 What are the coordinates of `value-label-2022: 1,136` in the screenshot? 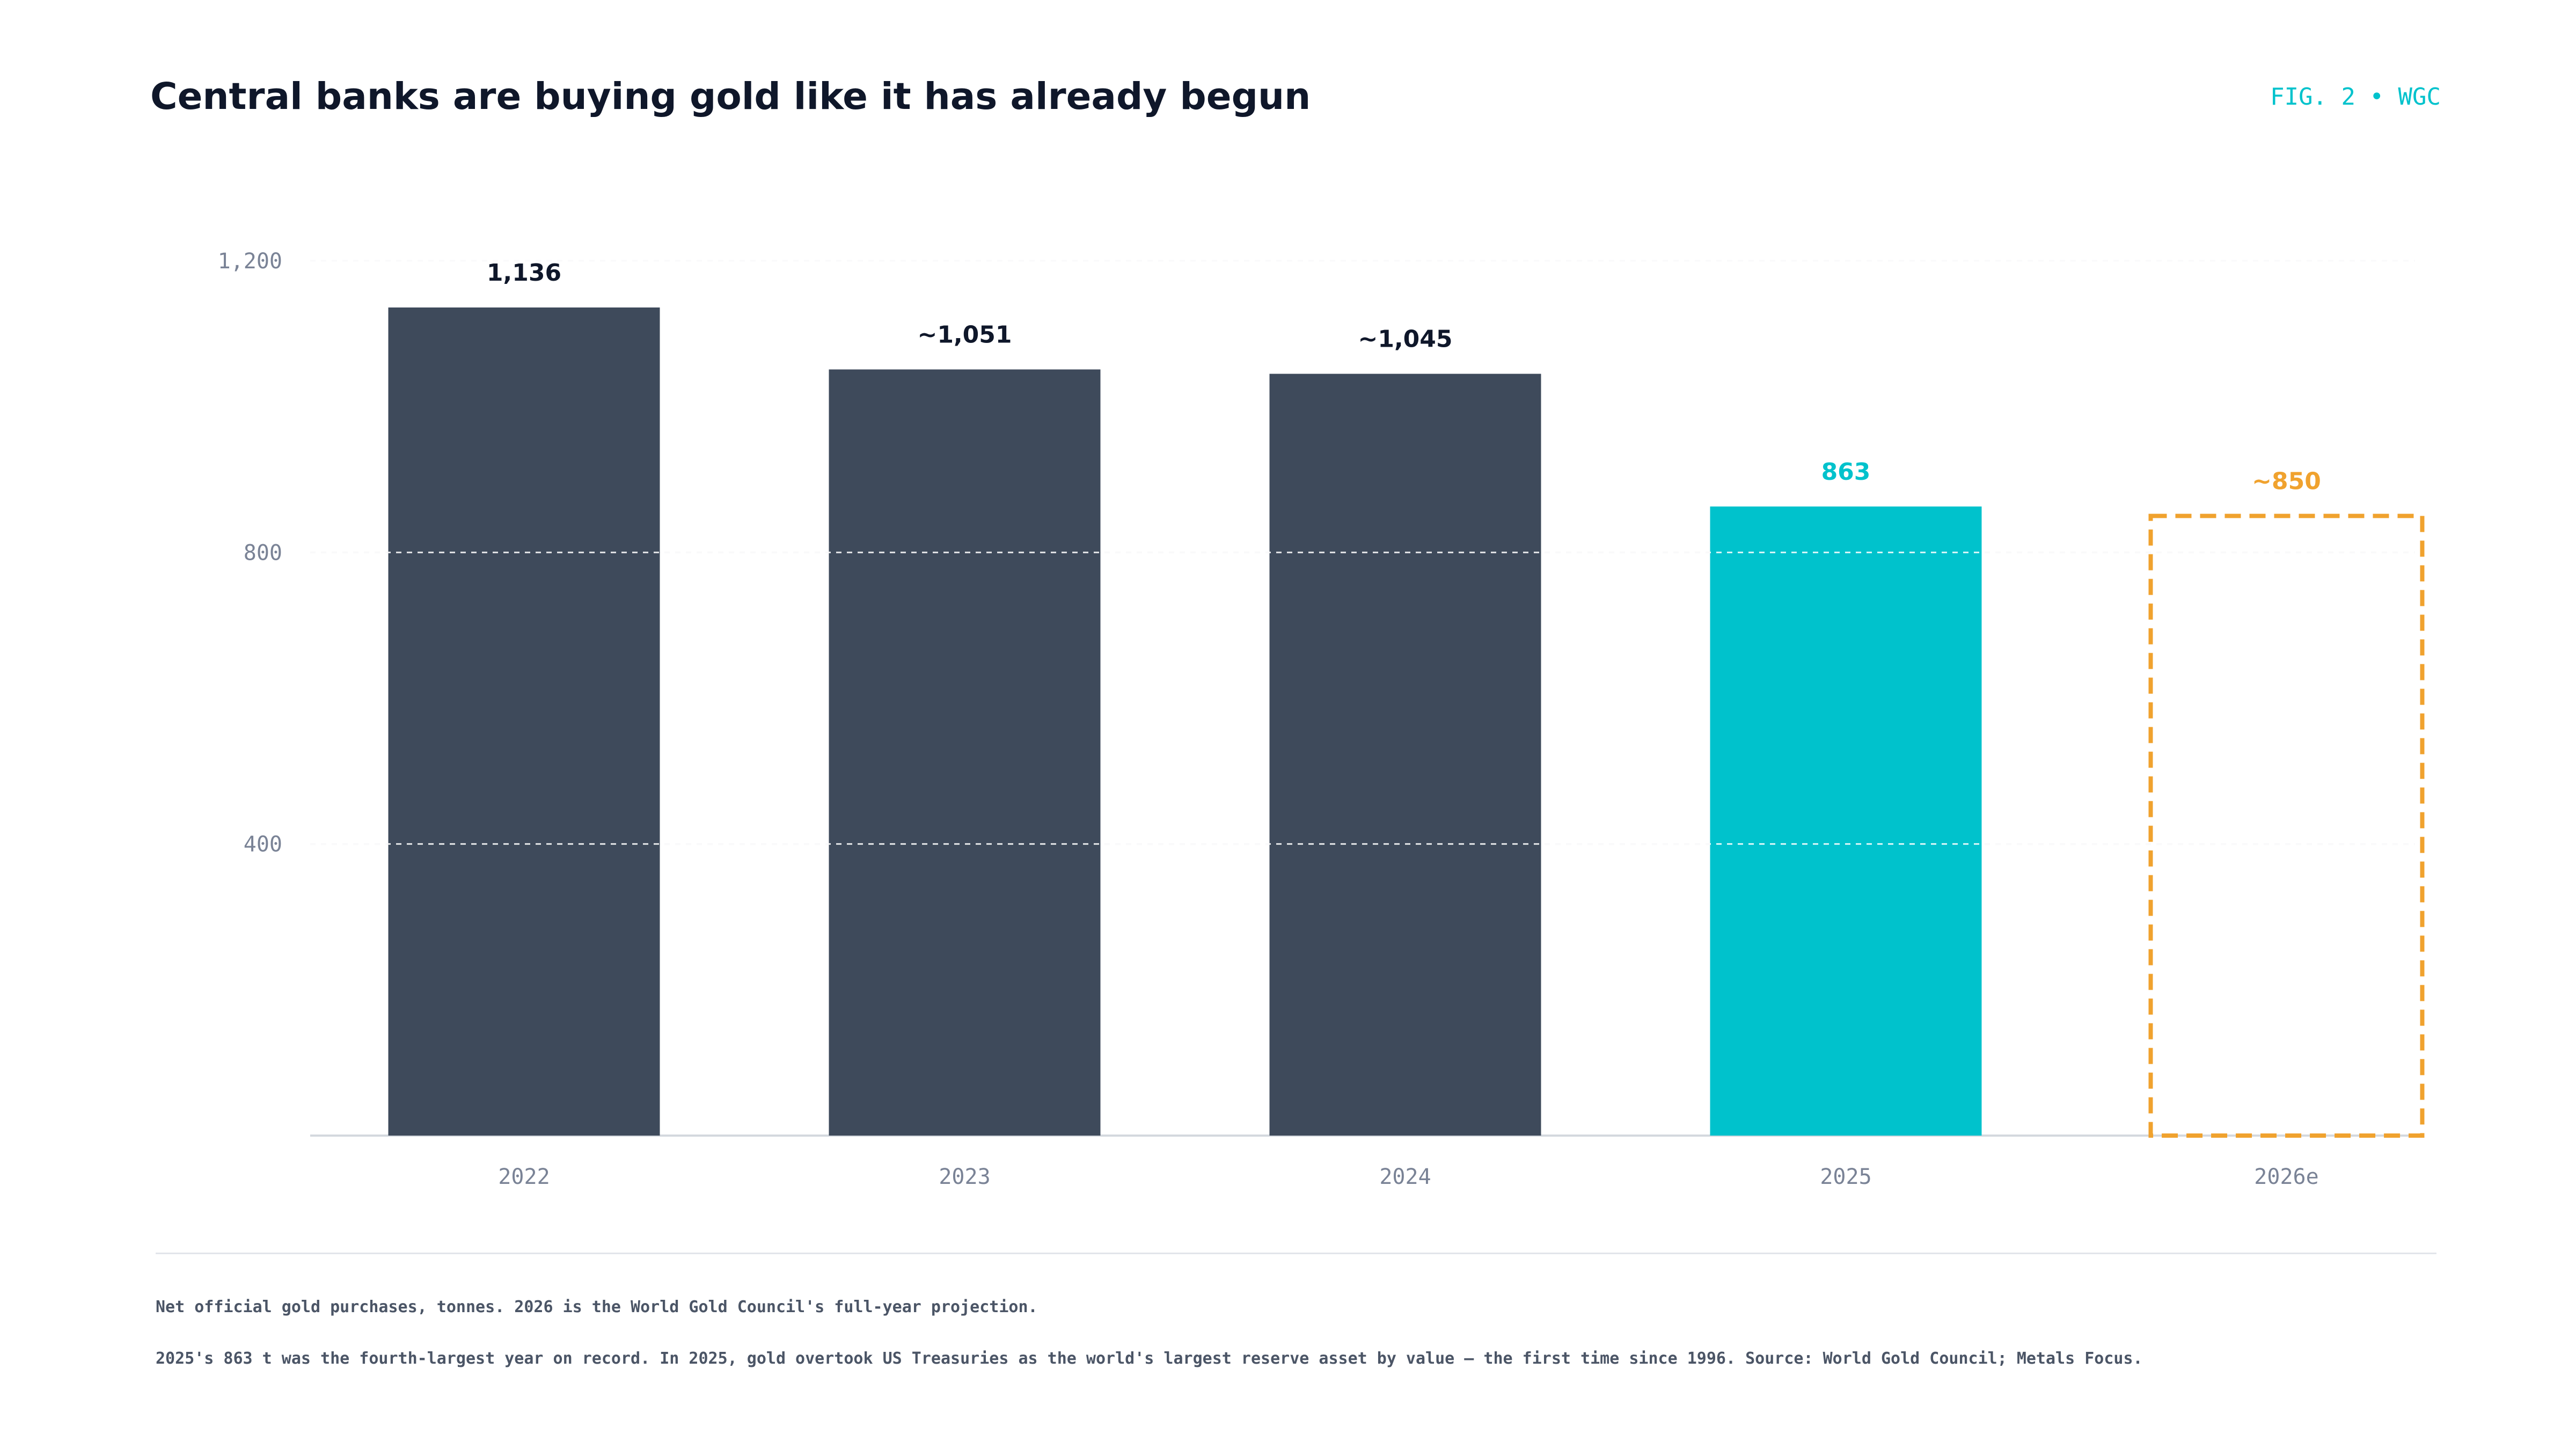 It's located at (524, 273).